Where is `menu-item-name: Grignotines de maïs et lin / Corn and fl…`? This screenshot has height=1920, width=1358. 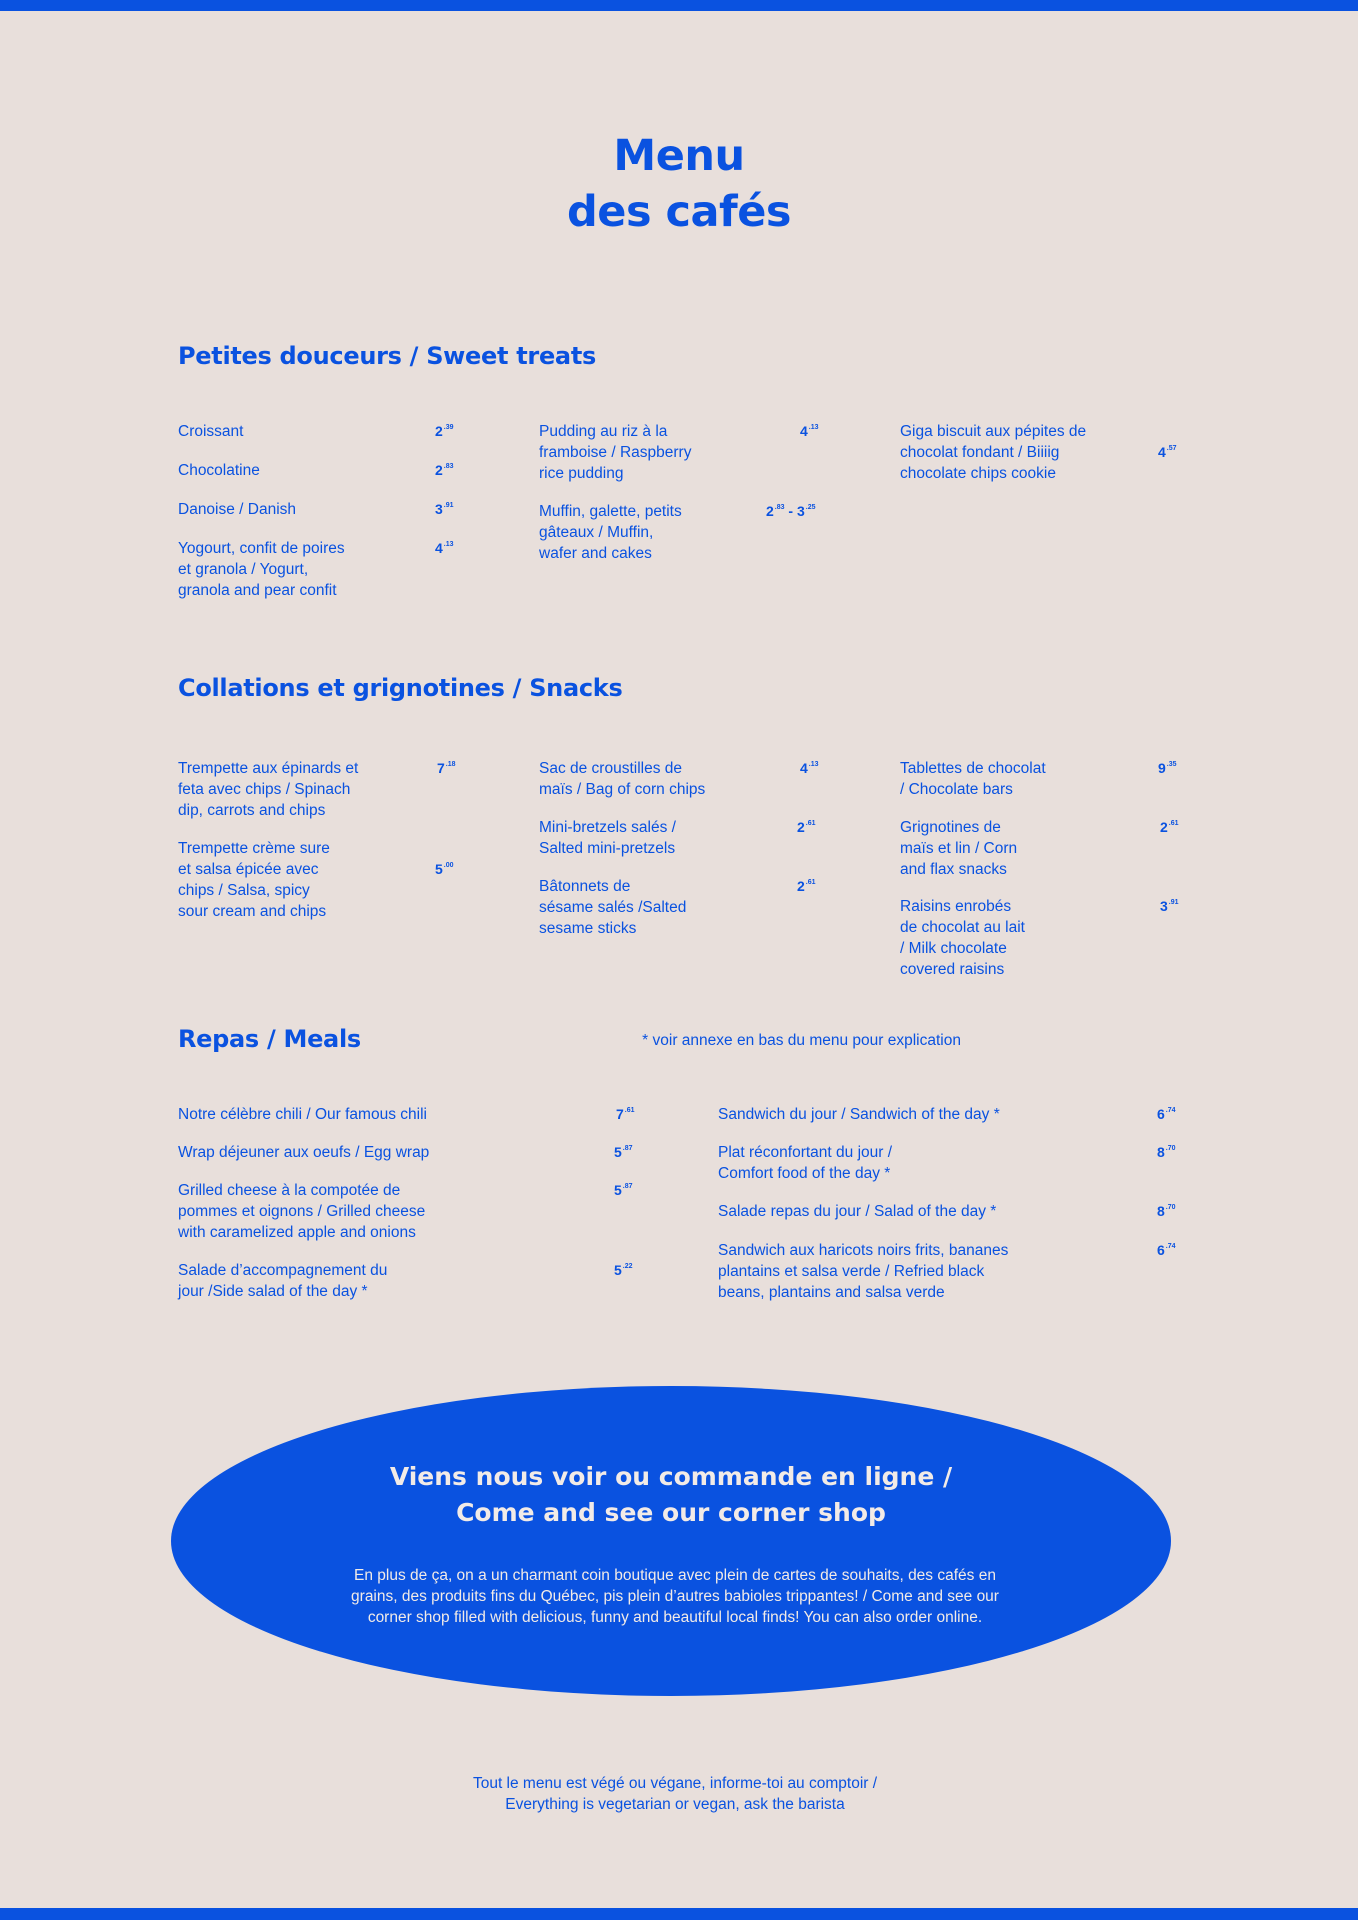 menu-item-name: Grignotines de maïs et lin / Corn and fl… is located at coordinates (959, 848).